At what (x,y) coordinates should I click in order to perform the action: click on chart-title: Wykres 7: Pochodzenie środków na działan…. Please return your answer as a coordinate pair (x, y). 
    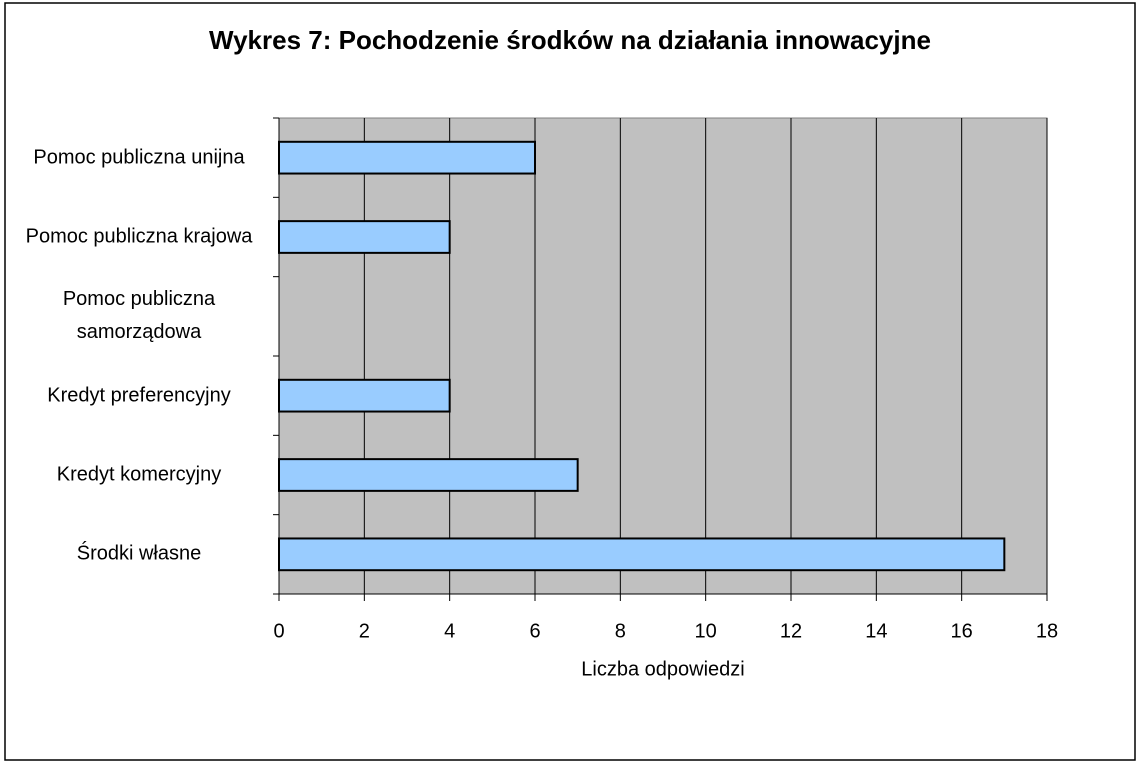
    Looking at the image, I should click on (570, 40).